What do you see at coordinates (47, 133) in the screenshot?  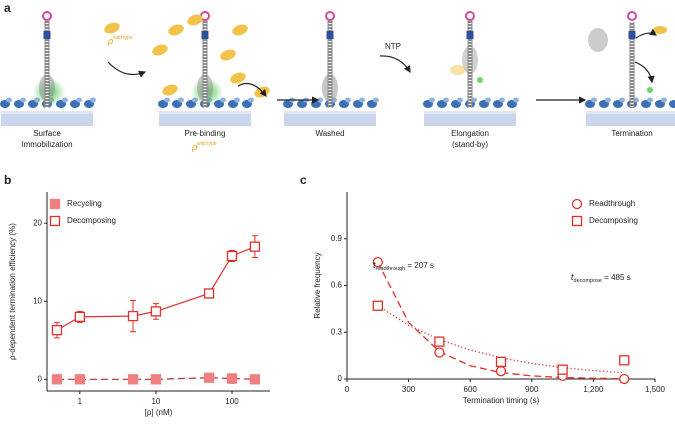 I see `stage-label: Surface` at bounding box center [47, 133].